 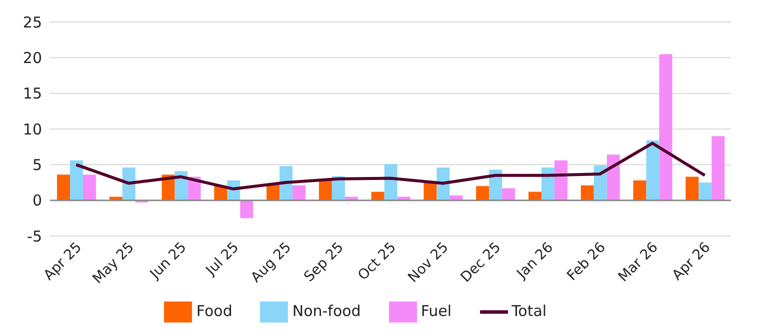 What do you see at coordinates (222, 260) in the screenshot?
I see `x-tick-label: Jul 25` at bounding box center [222, 260].